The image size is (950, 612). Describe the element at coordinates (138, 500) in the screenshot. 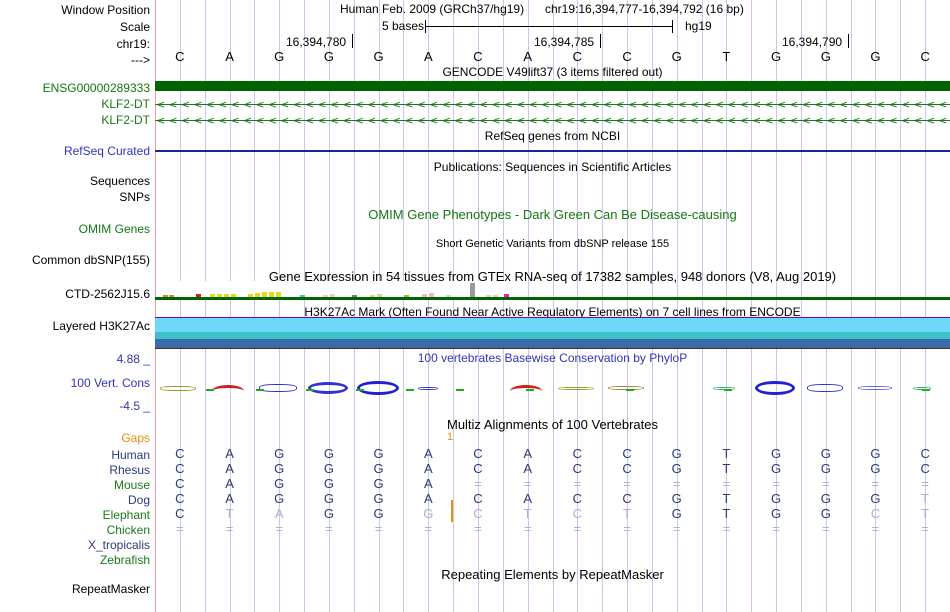

I see `multiz-species-label: Dog` at that location.